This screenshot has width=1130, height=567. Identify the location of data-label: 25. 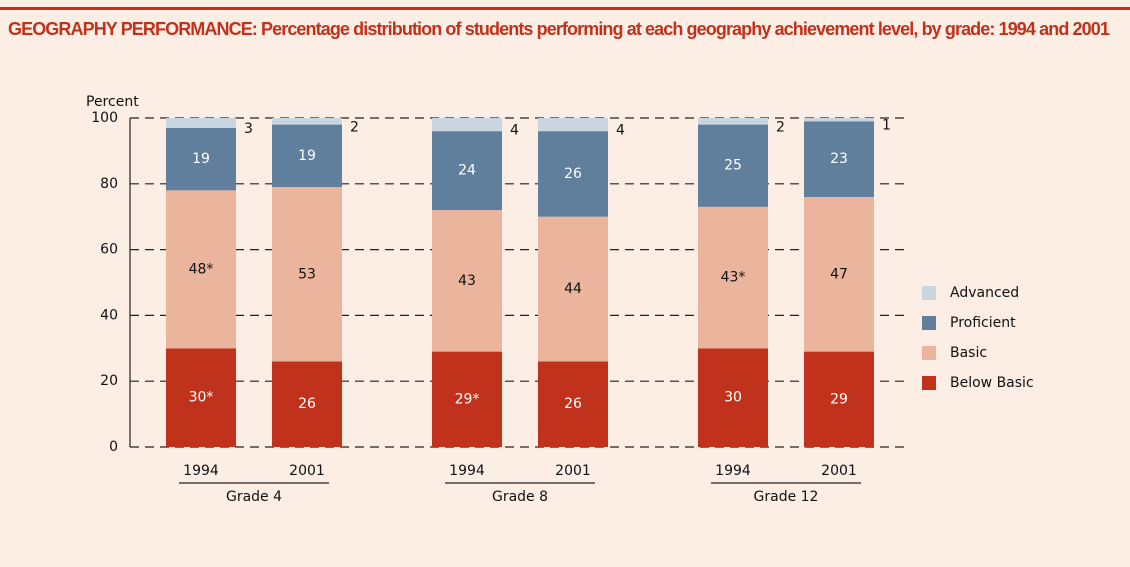
(733, 166).